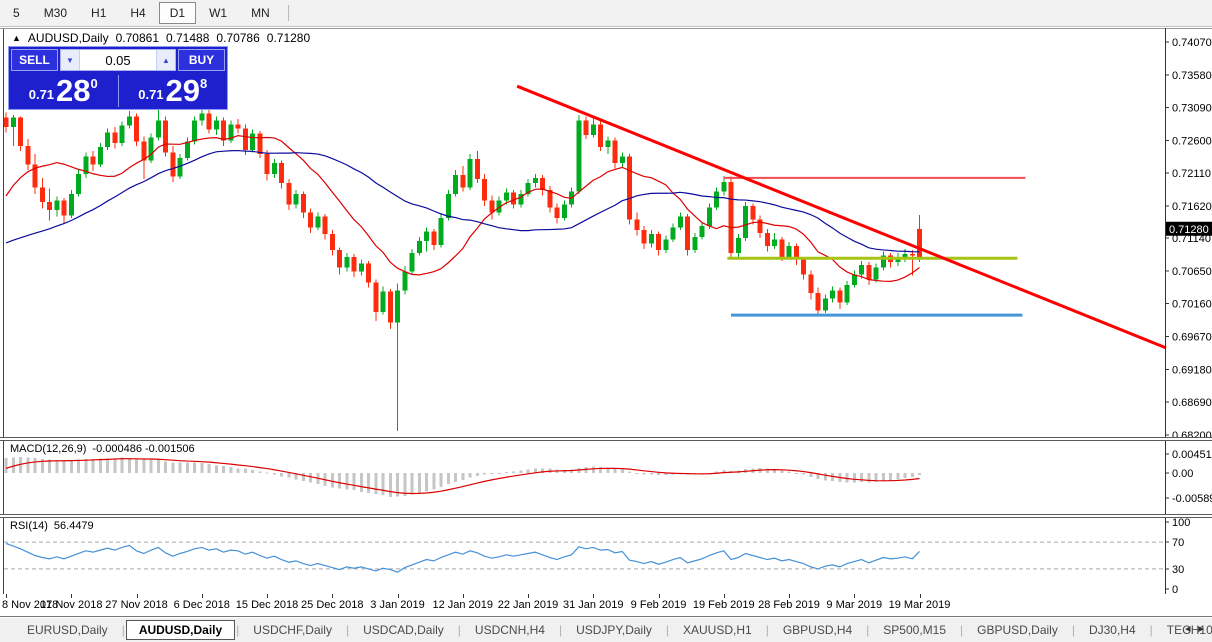 The image size is (1212, 642). I want to click on rsi-axis-label: 70, so click(1178, 543).